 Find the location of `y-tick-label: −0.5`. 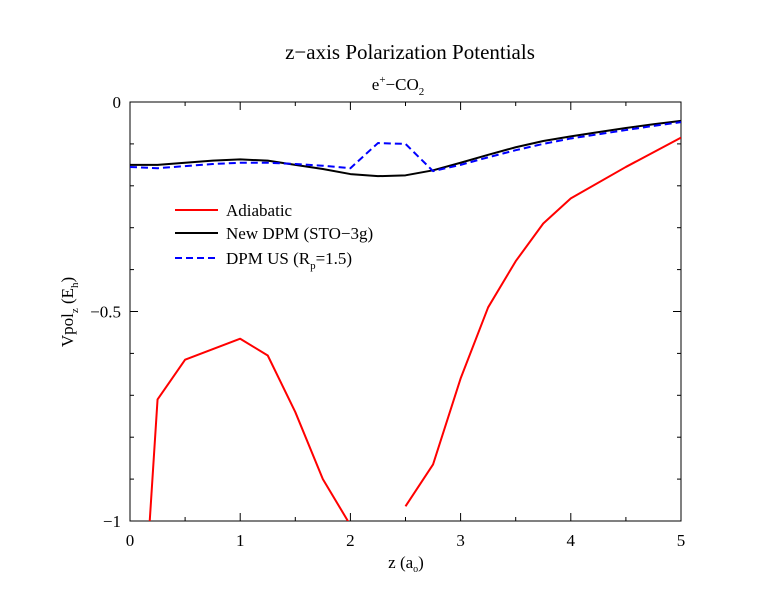

y-tick-label: −0.5 is located at coordinates (105, 312).